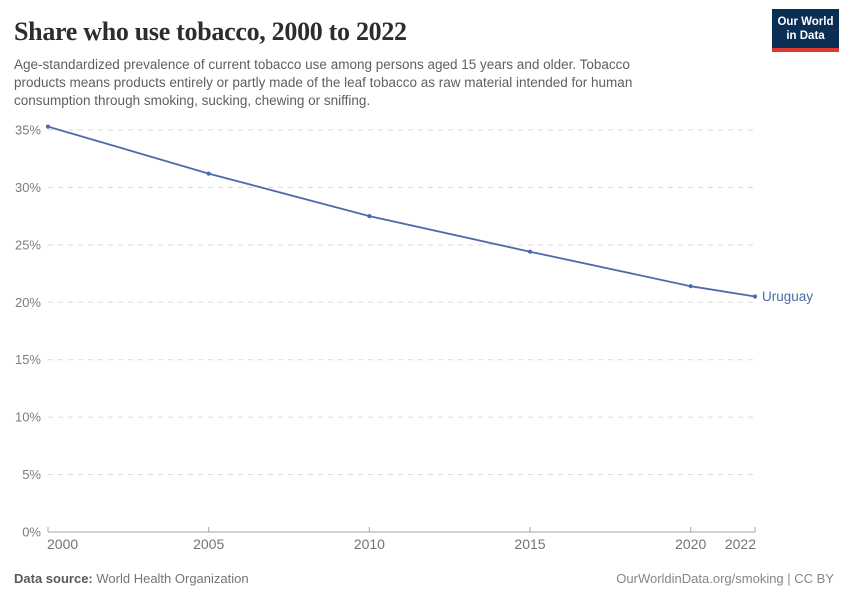 The image size is (850, 600). Describe the element at coordinates (805, 36) in the screenshot. I see `owid-logo-line2: in Data` at that location.